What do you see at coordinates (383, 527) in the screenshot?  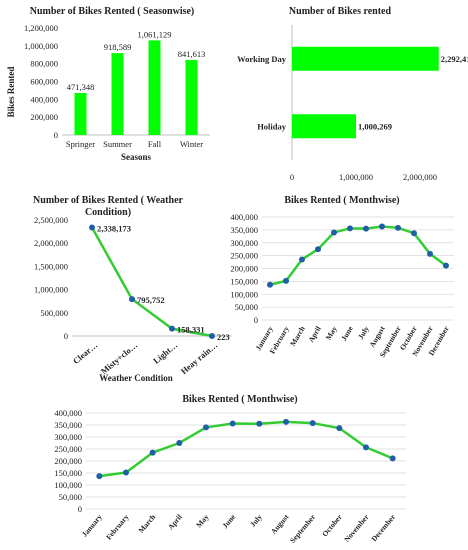 I see `x-tick-label: December` at bounding box center [383, 527].